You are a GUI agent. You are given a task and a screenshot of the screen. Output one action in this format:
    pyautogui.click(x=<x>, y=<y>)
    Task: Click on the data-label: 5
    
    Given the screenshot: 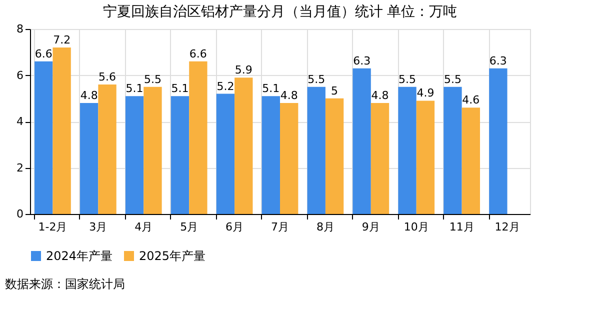 What is the action you would take?
    pyautogui.click(x=334, y=91)
    